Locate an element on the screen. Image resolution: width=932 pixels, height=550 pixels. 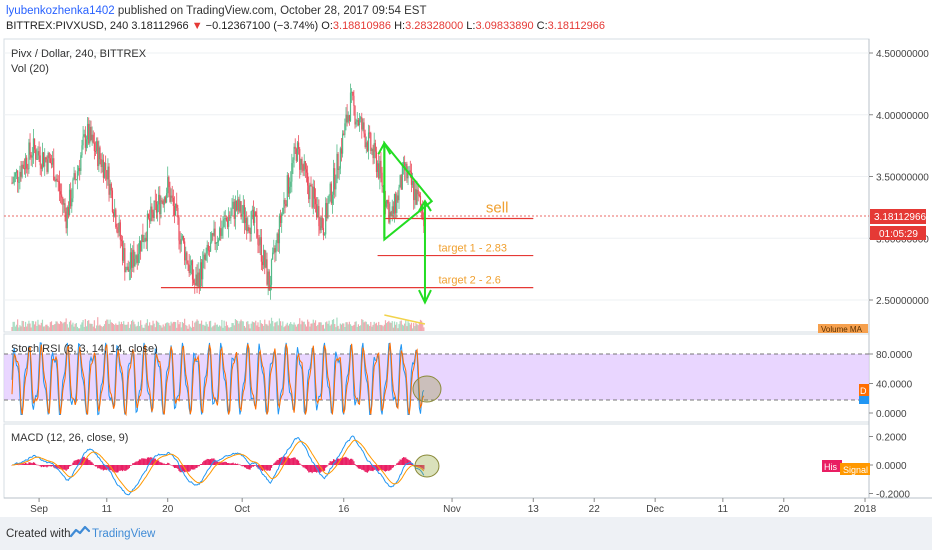
tradingview-logo-icon is located at coordinates (80, 532).